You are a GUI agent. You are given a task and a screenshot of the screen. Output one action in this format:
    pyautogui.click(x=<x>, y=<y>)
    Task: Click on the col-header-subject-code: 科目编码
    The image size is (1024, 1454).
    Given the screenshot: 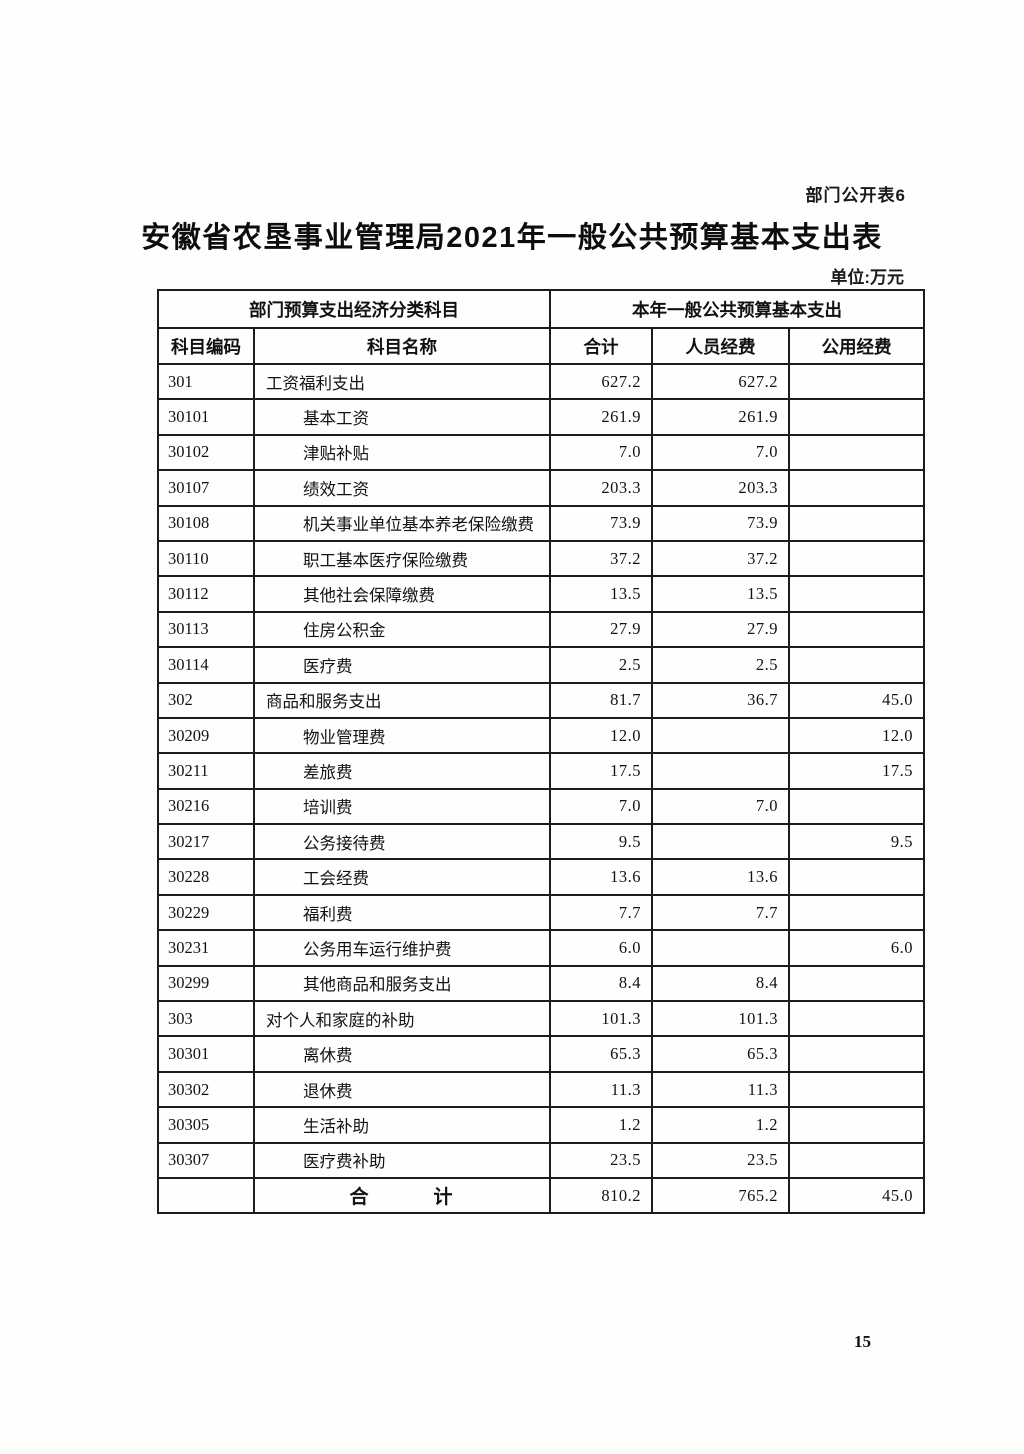 What is the action you would take?
    pyautogui.click(x=206, y=346)
    